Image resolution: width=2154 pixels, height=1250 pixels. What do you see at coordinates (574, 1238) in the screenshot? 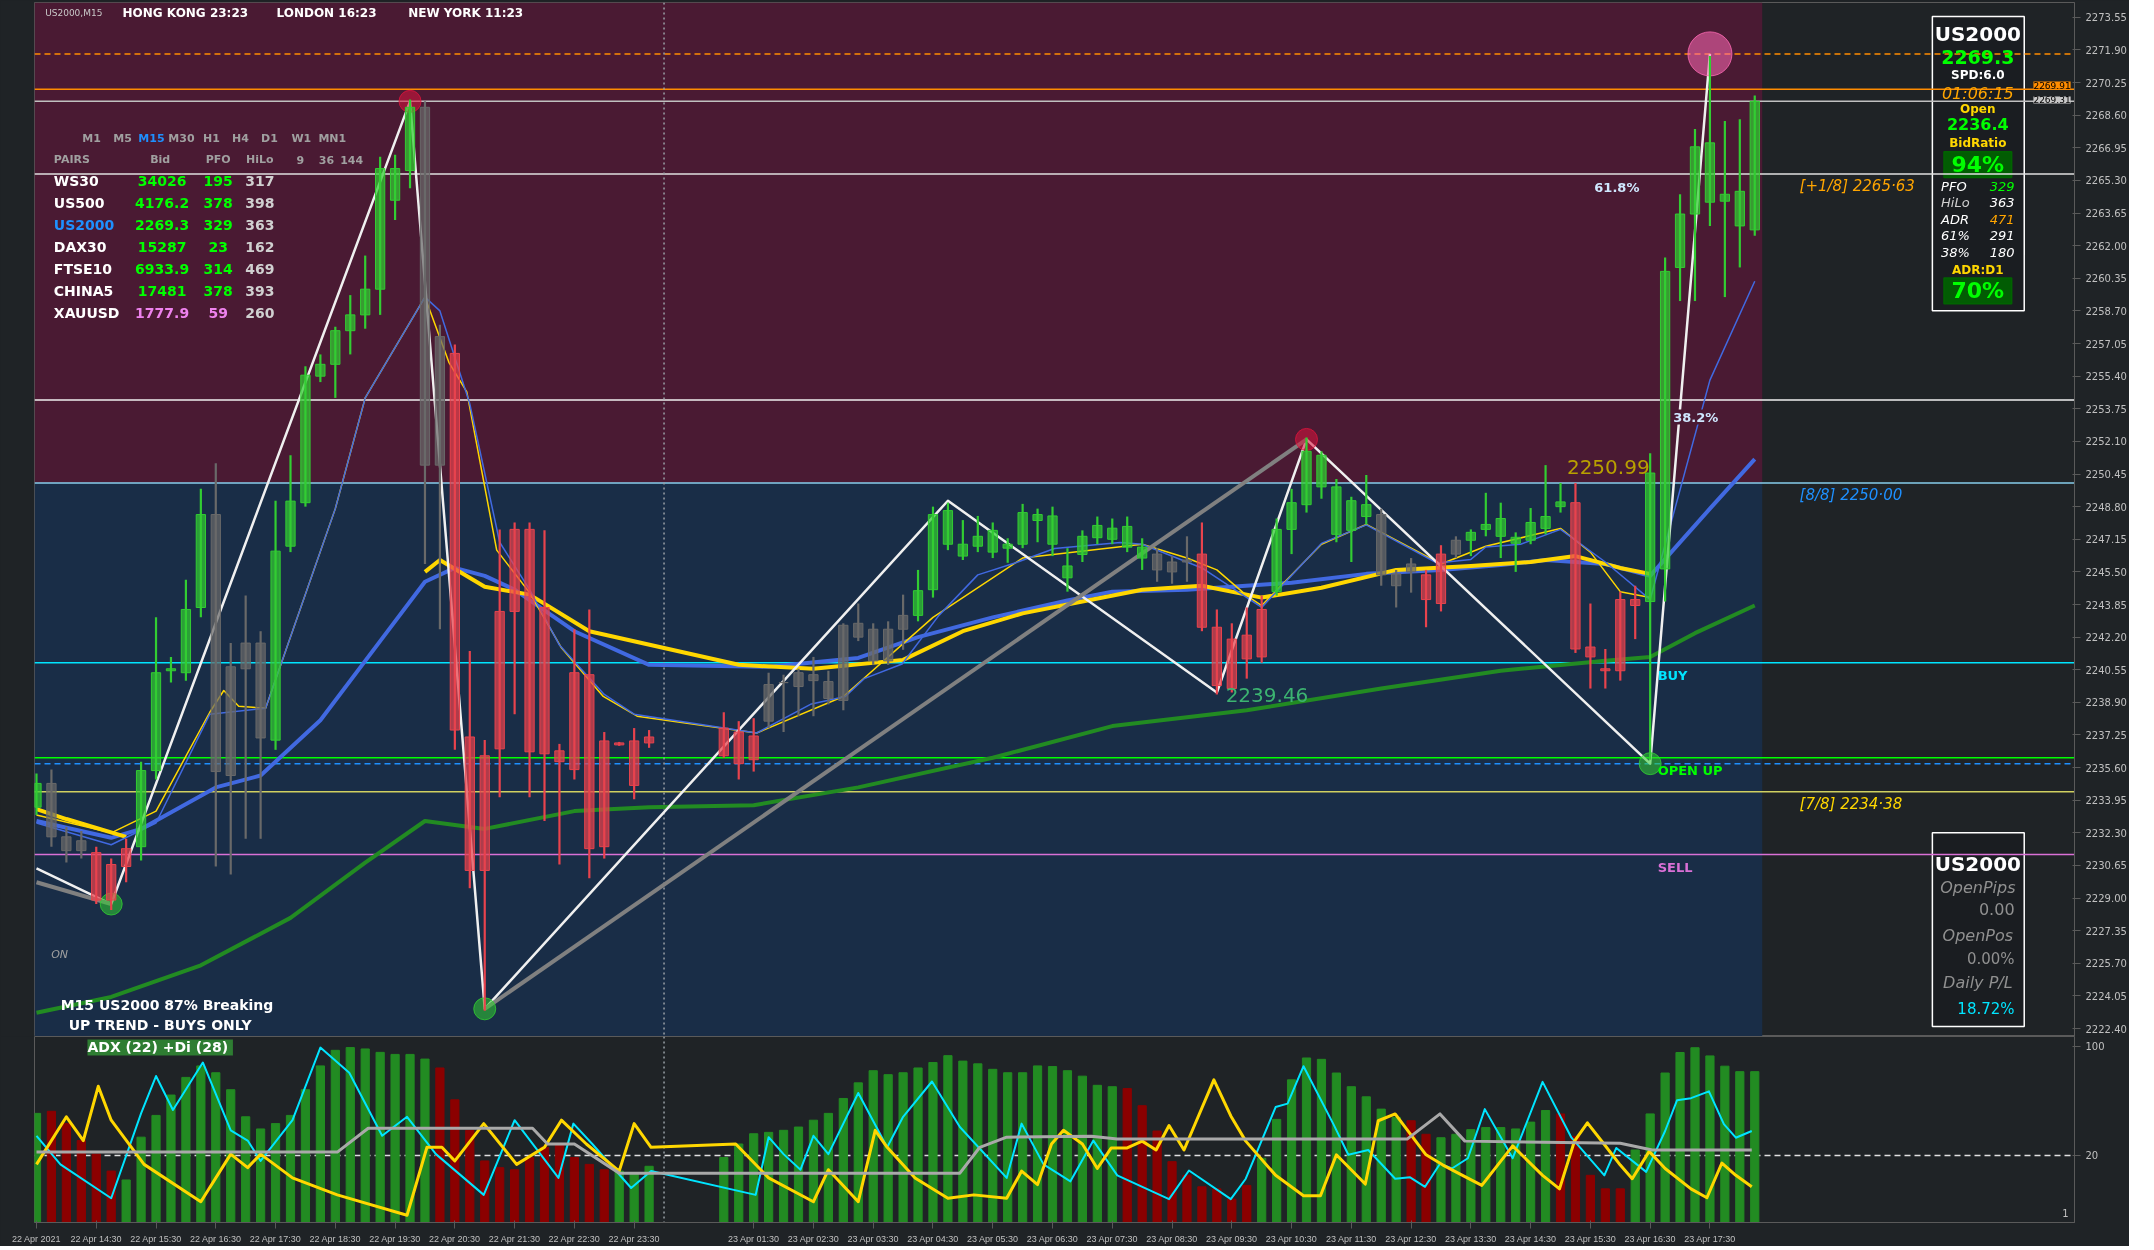
I see `x-tick-label: 22 Apr 22:30` at bounding box center [574, 1238].